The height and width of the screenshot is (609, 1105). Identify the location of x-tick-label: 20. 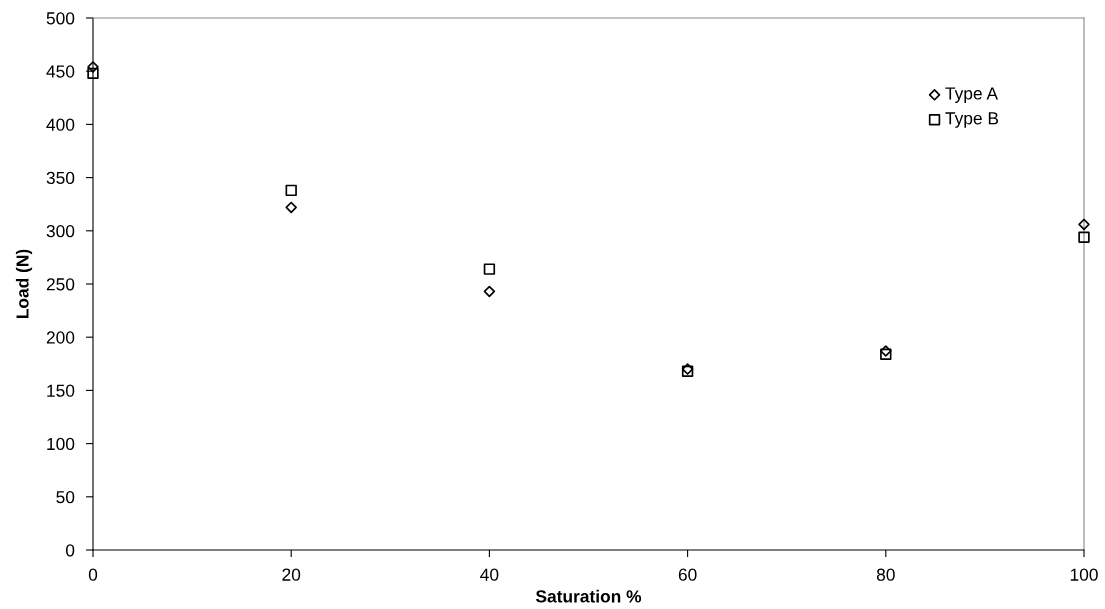
(291, 574).